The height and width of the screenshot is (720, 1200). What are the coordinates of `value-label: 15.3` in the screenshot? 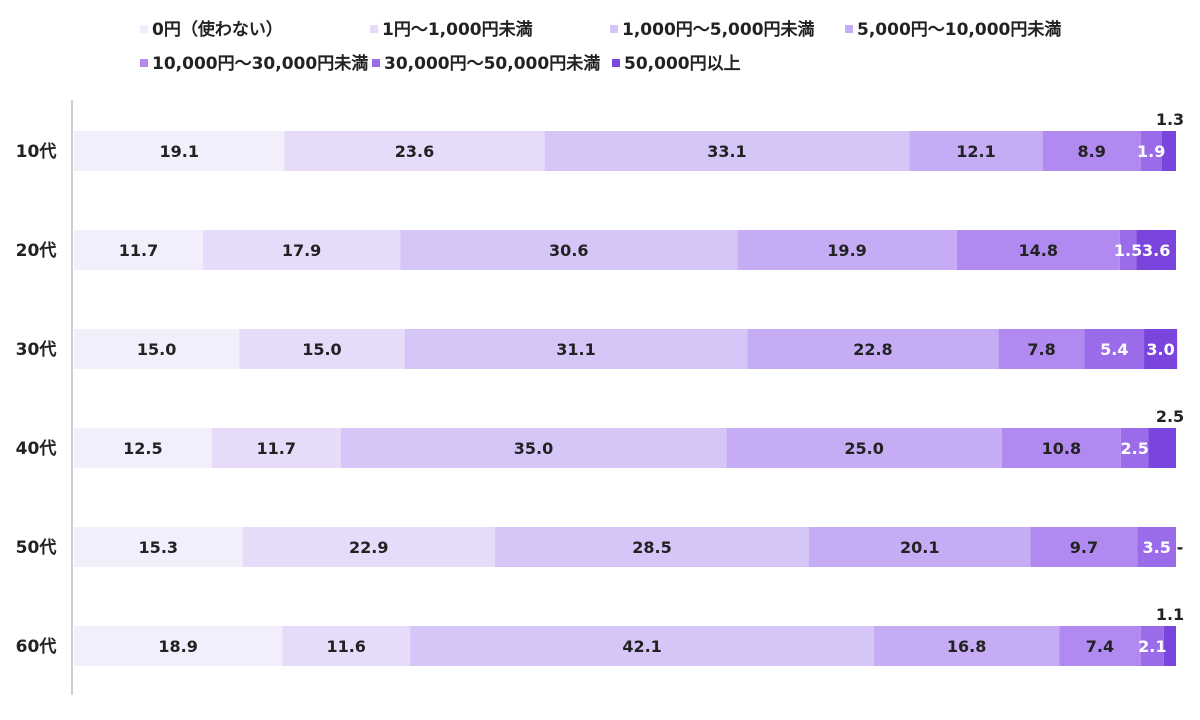 It's located at (158, 547).